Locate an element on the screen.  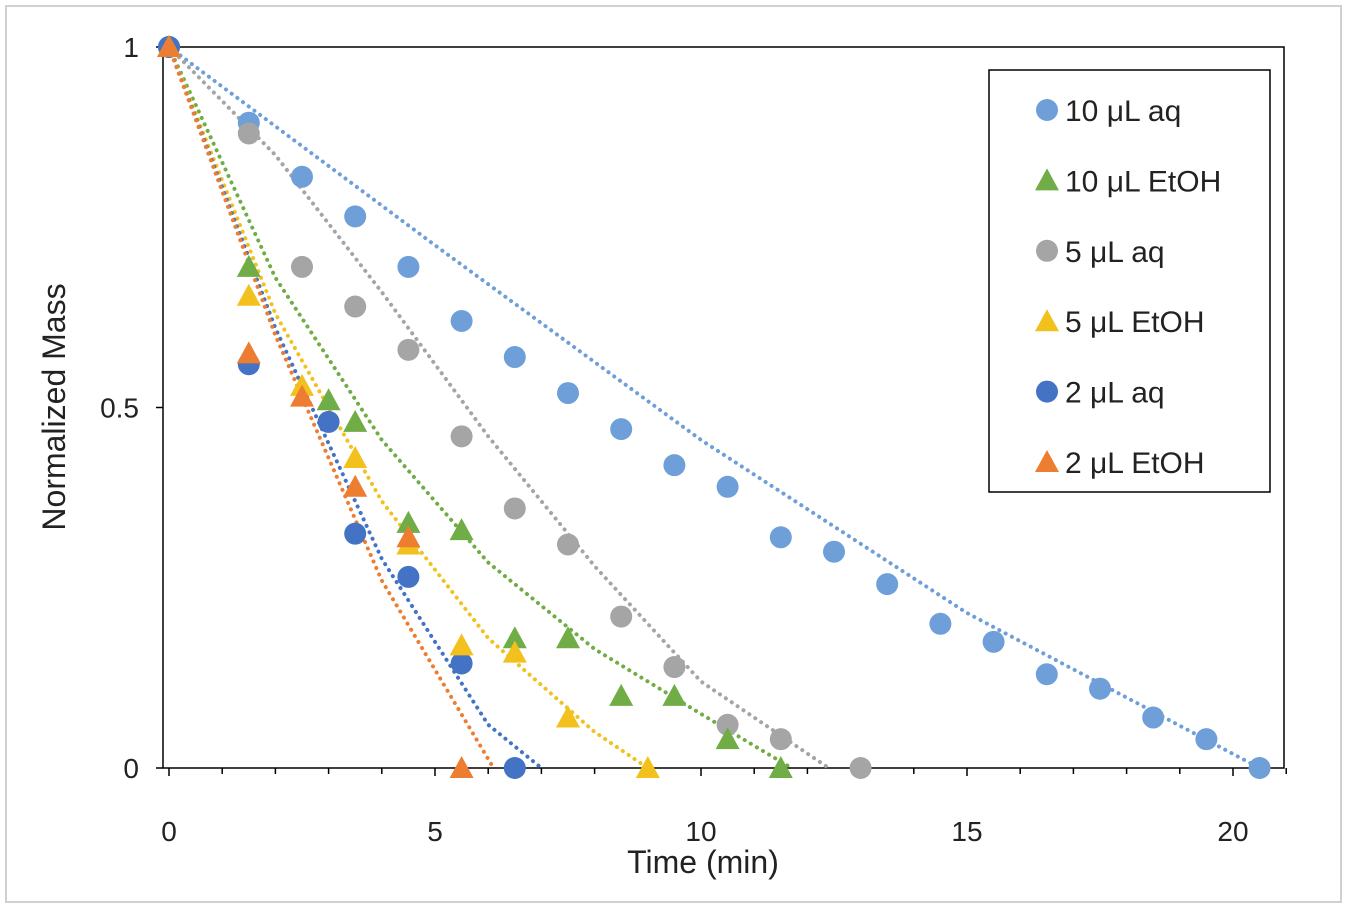
legend-label: 5 μL EtOH is located at coordinates (1135, 322).